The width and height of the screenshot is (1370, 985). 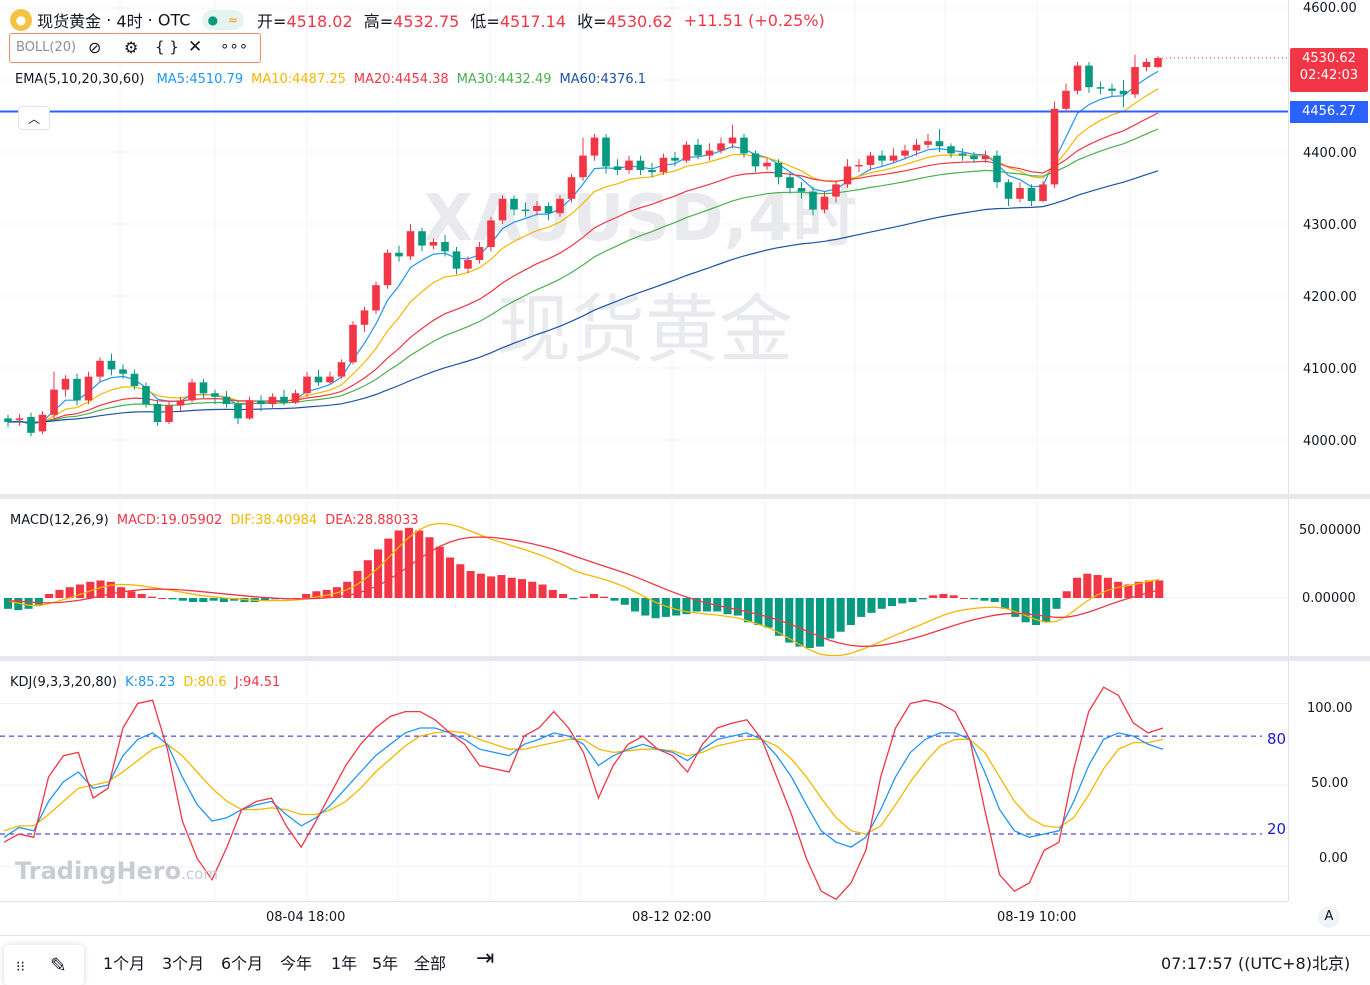 What do you see at coordinates (131, 47) in the screenshot?
I see `settings-gear-icon: ⚙` at bounding box center [131, 47].